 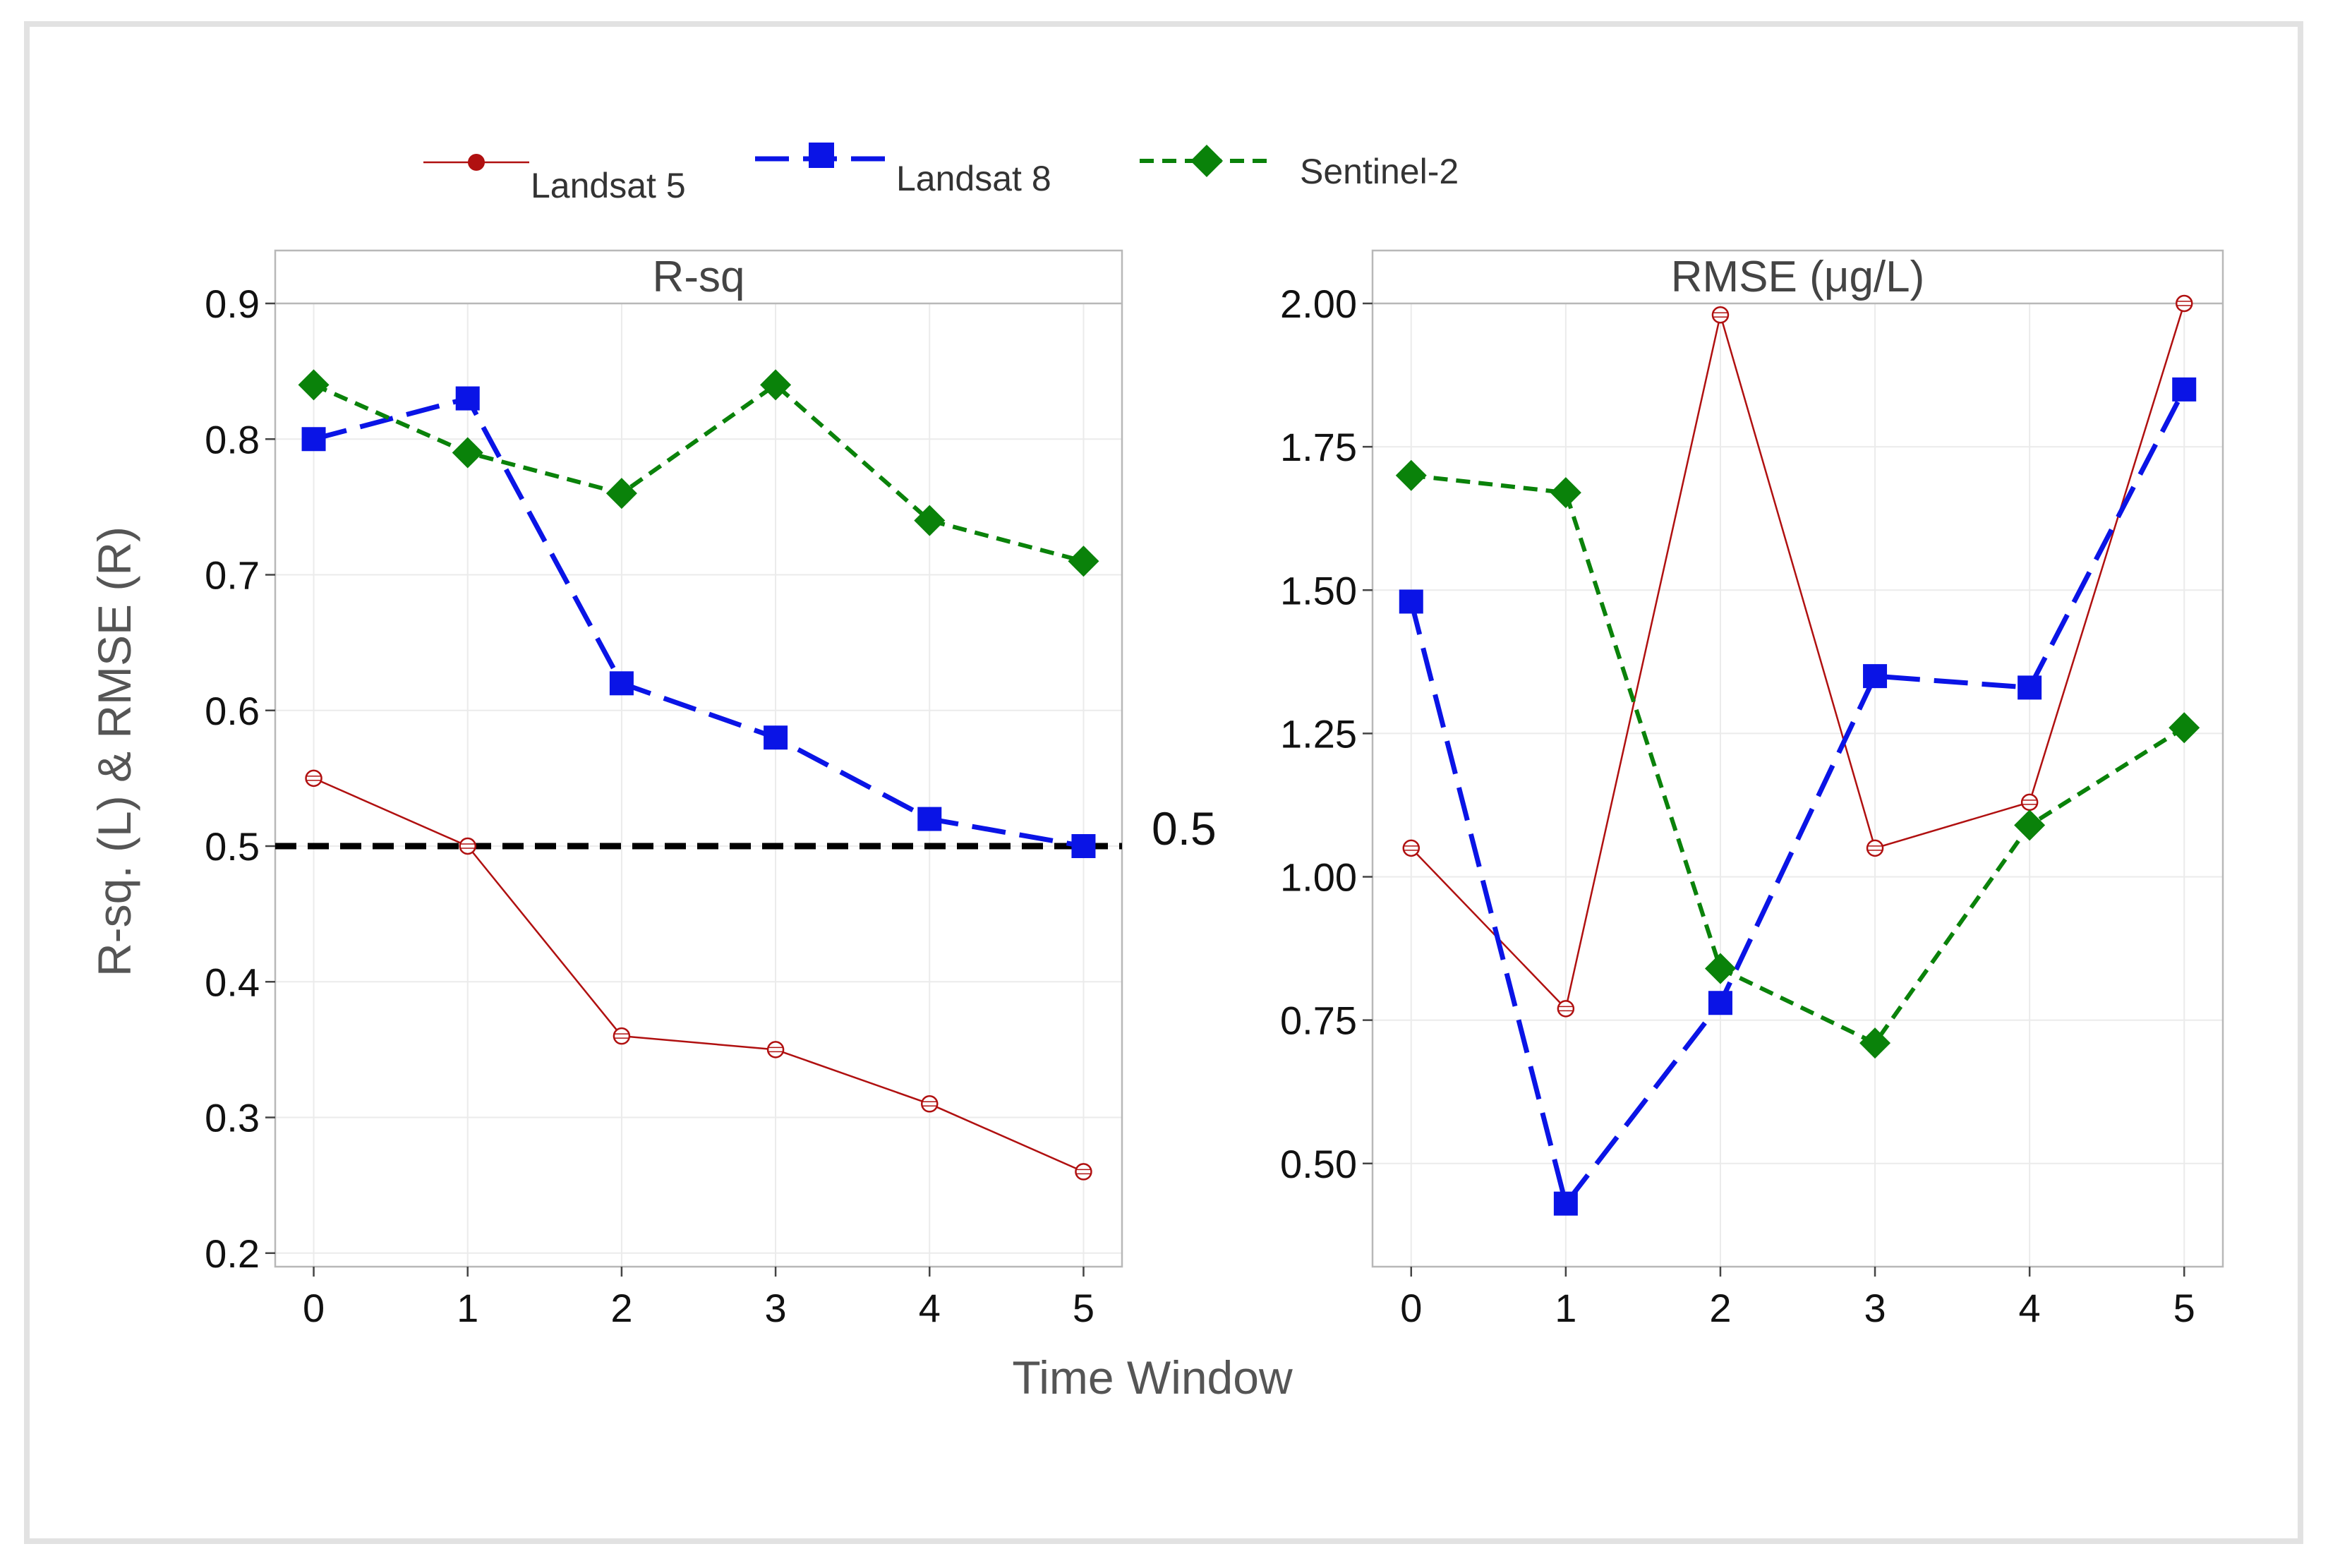 I want to click on y-tick-label: 0.5, so click(x=233, y=846).